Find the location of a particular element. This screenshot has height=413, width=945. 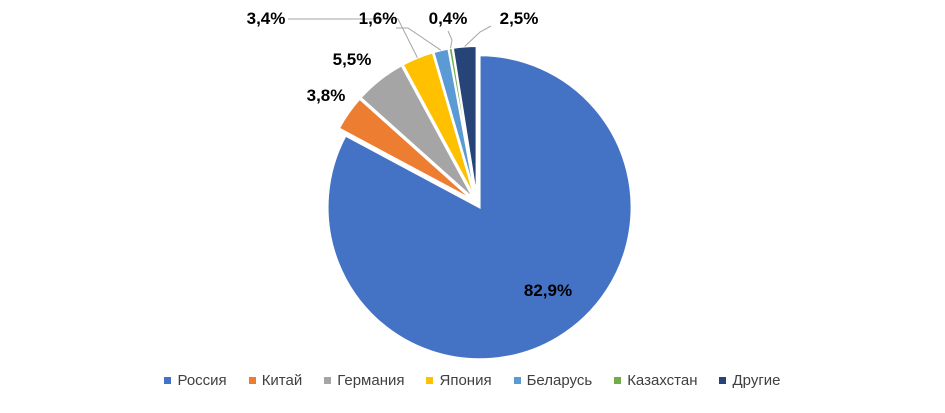

data-label-6: 2,5% is located at coordinates (519, 18).